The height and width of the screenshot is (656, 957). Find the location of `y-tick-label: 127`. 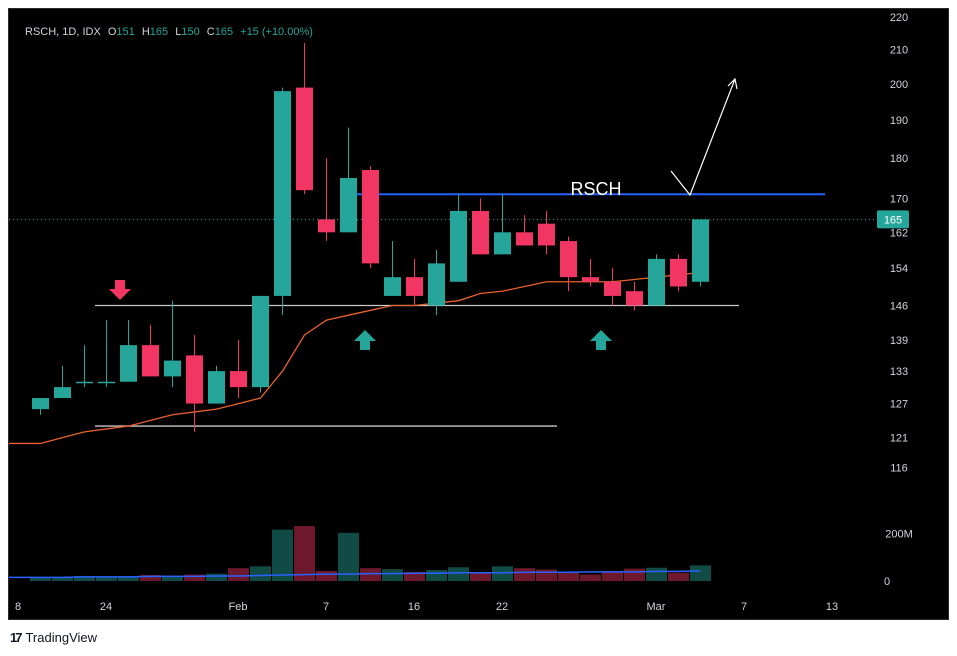

y-tick-label: 127 is located at coordinates (899, 405).